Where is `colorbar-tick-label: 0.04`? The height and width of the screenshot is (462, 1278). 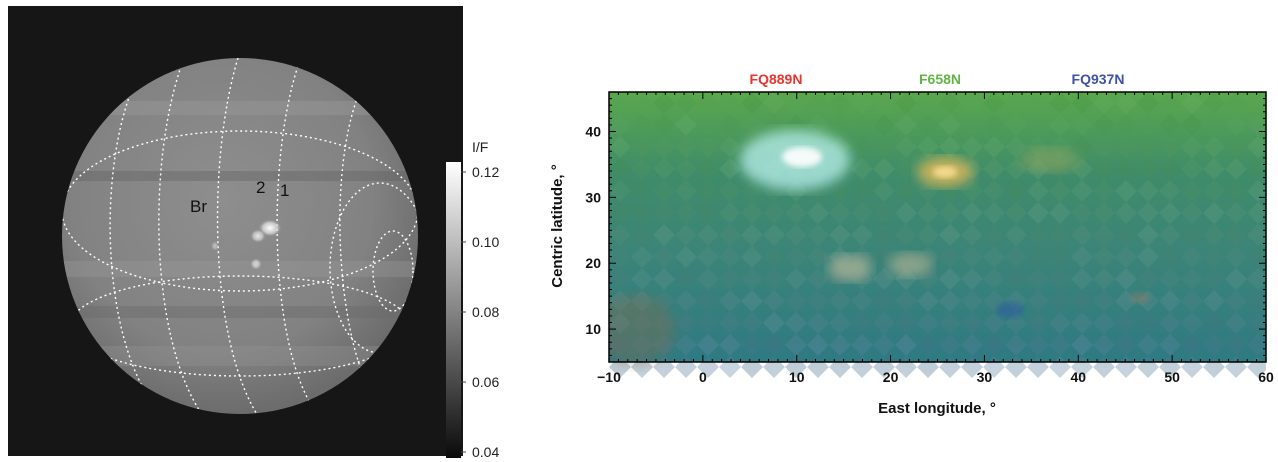
colorbar-tick-label: 0.04 is located at coordinates (485, 452).